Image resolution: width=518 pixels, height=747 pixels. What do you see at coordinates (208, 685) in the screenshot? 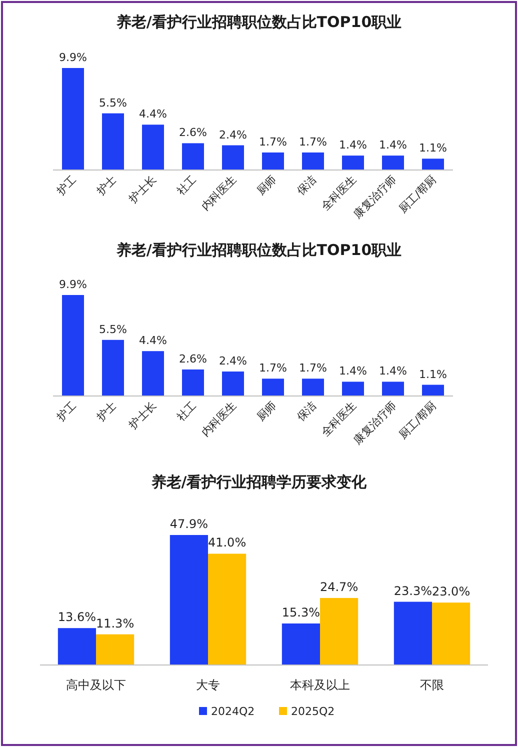
I see `x-tick-label: 大专` at bounding box center [208, 685].